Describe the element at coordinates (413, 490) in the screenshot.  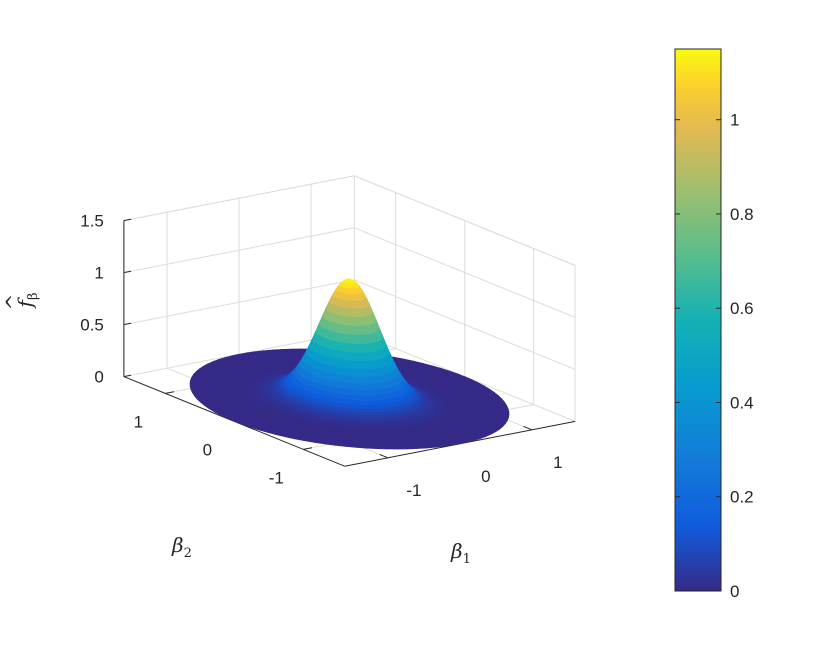
I see `x-tick-label: -1` at that location.